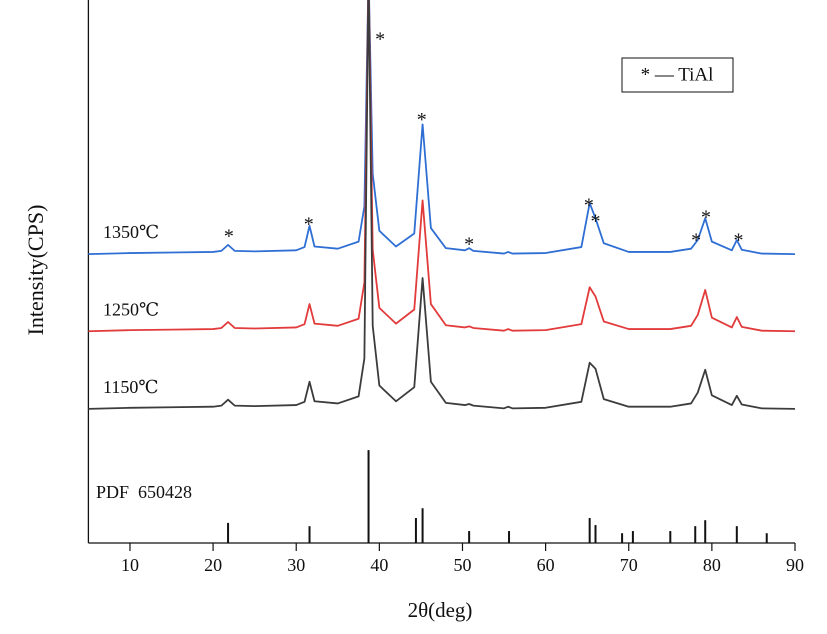 This screenshot has height=634, width=827. I want to click on x-tick-label: 60, so click(546, 565).